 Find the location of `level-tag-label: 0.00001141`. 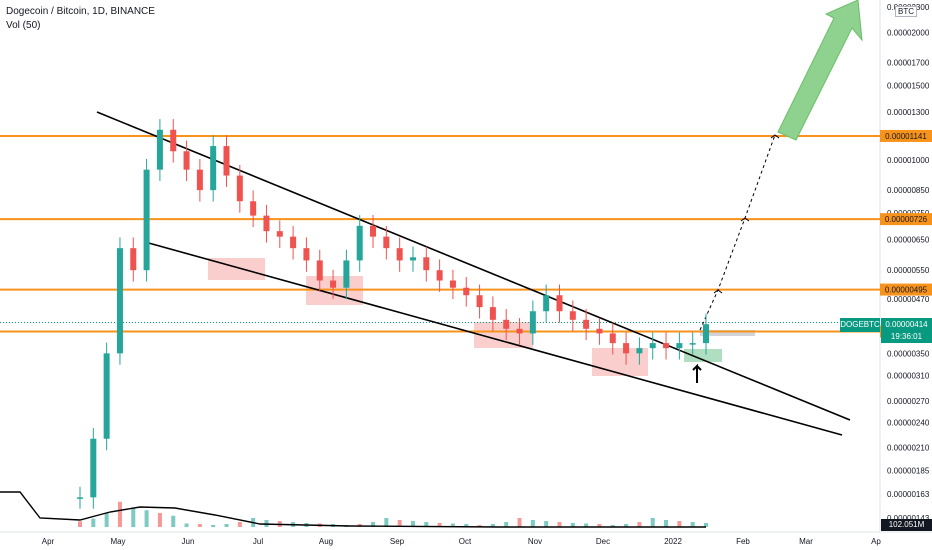

level-tag-label: 0.00001141 is located at coordinates (906, 136).